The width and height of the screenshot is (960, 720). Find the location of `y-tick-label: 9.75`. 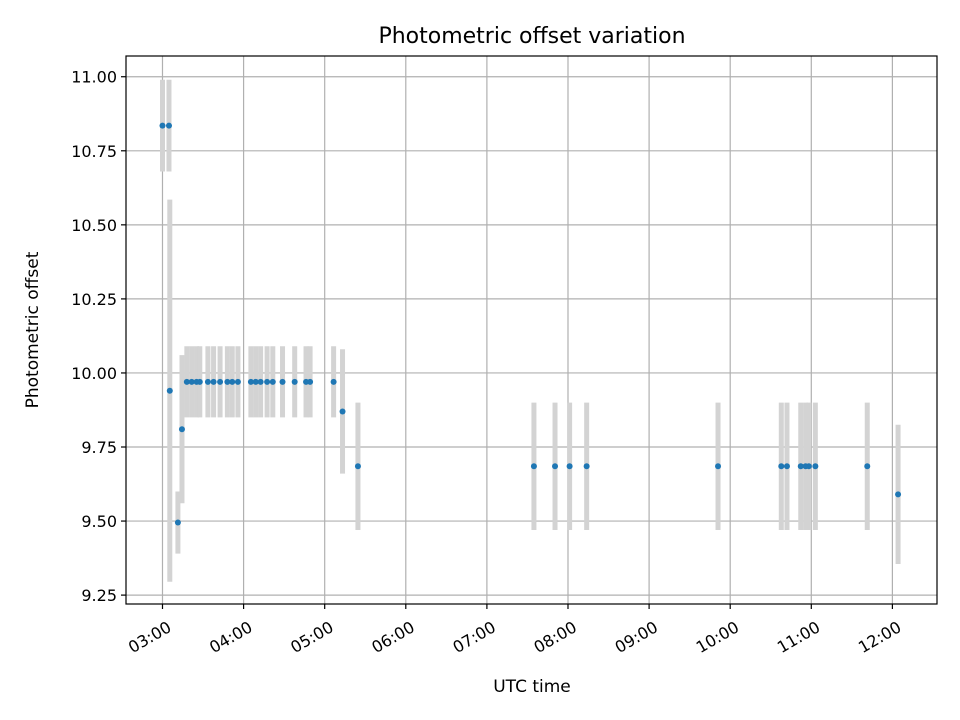

y-tick-label: 9.75 is located at coordinates (99, 447).